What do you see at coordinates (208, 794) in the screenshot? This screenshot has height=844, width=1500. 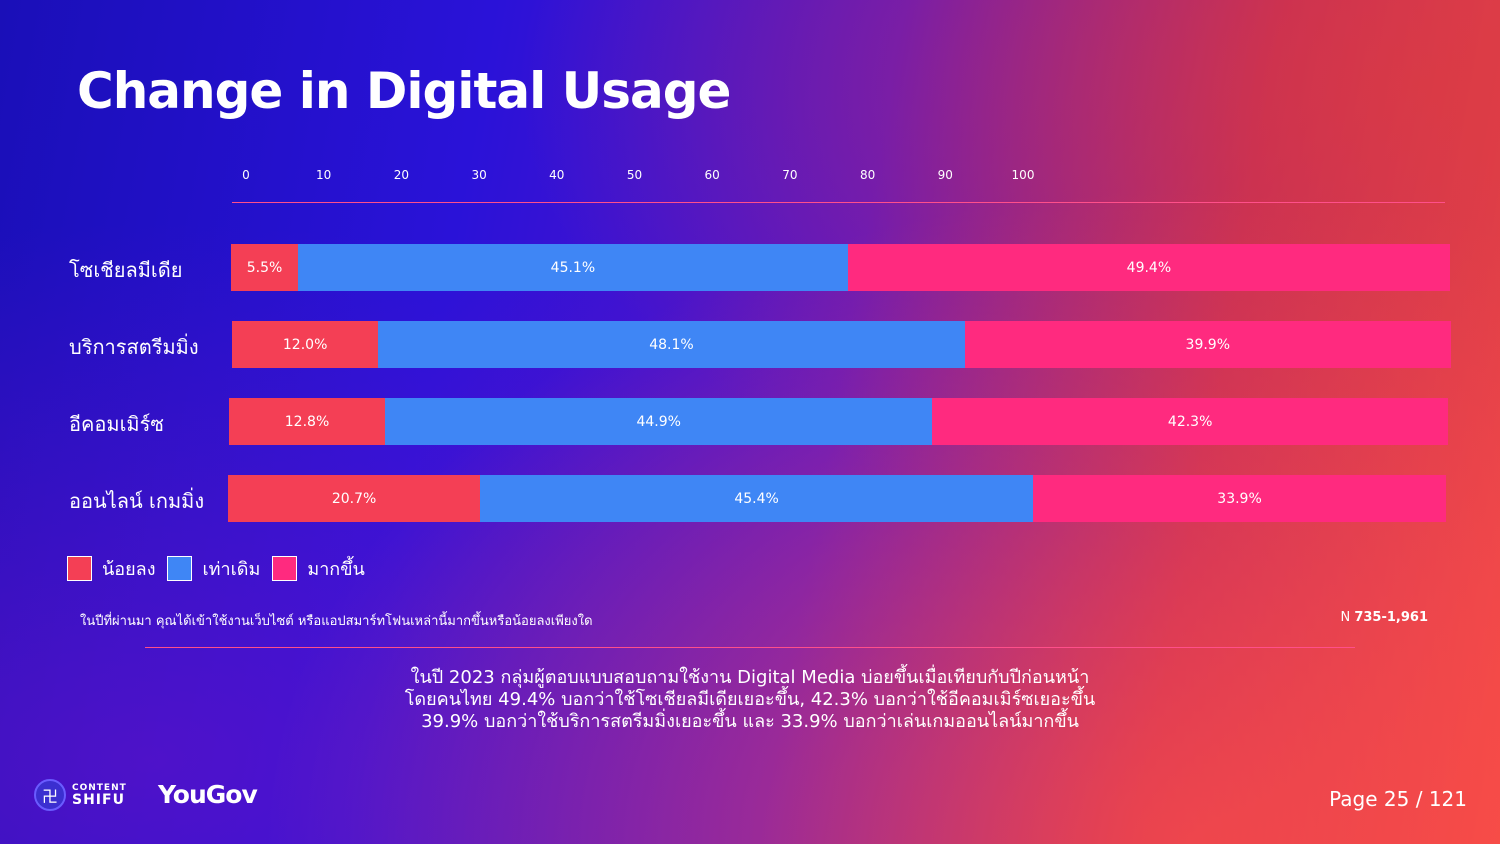 I see `yougov-logo: YouGov` at bounding box center [208, 794].